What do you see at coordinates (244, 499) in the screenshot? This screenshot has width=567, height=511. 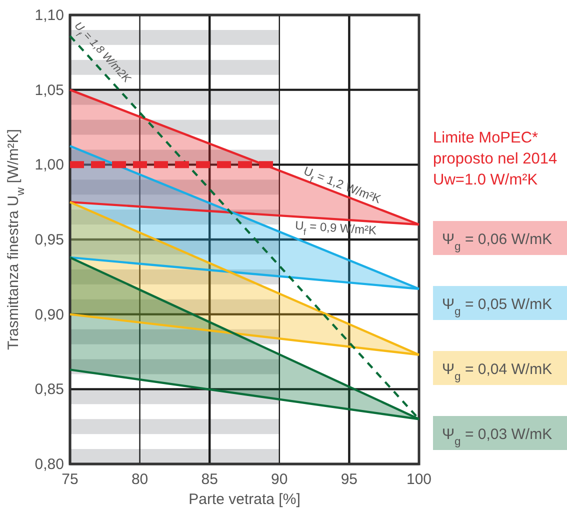 I see `x-axis-title: Parte vetrata [%]` at bounding box center [244, 499].